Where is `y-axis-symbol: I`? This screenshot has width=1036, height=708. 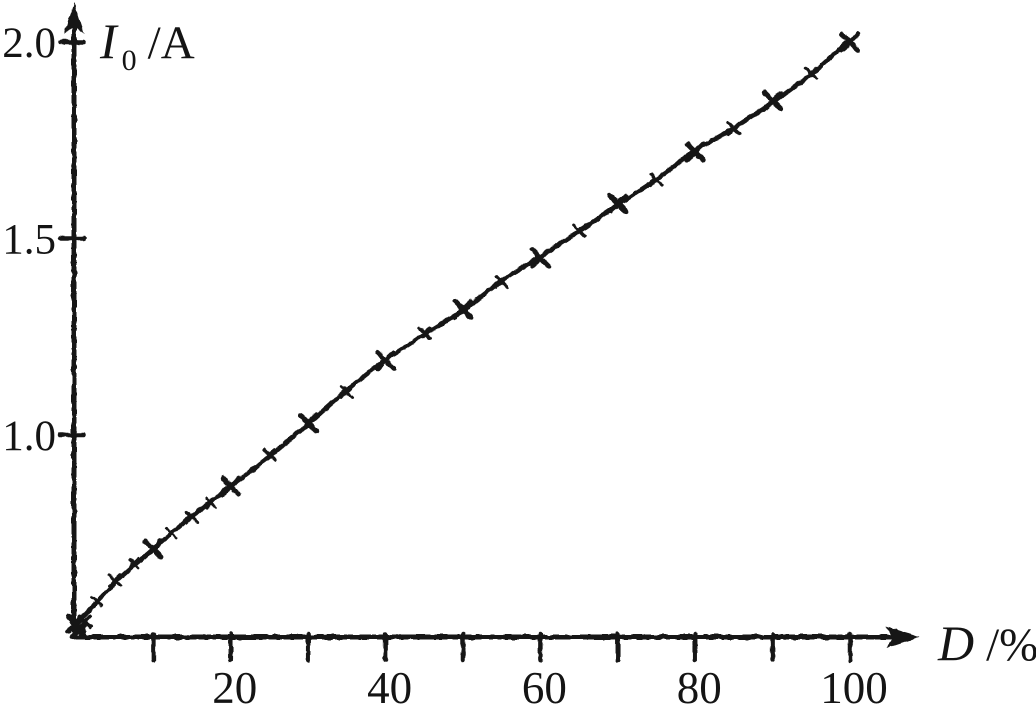 y-axis-symbol: I is located at coordinates (109, 41).